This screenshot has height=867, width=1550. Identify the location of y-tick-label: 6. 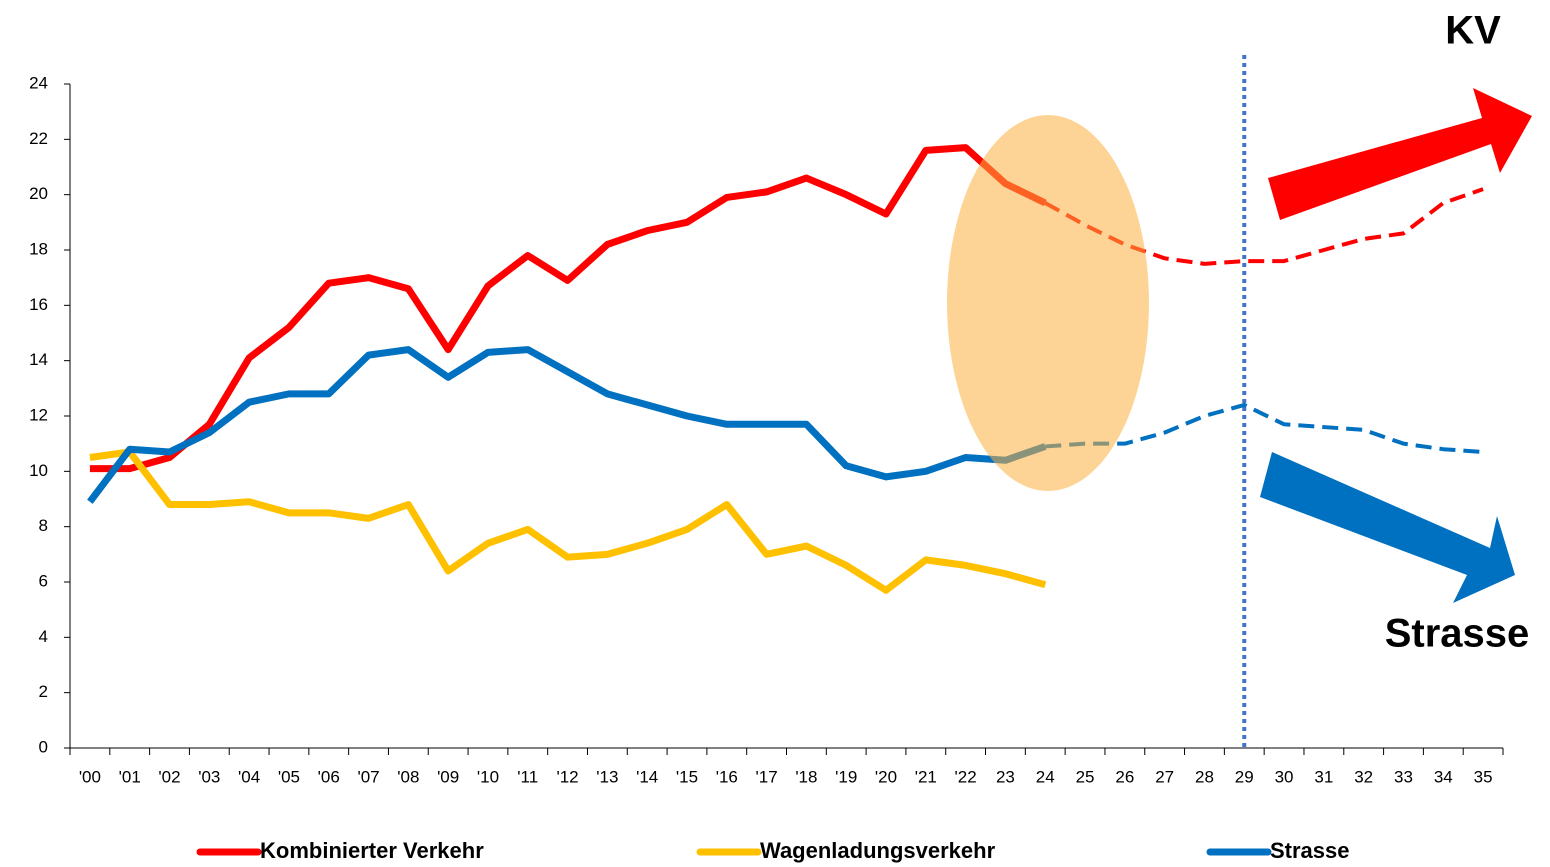
(43, 580).